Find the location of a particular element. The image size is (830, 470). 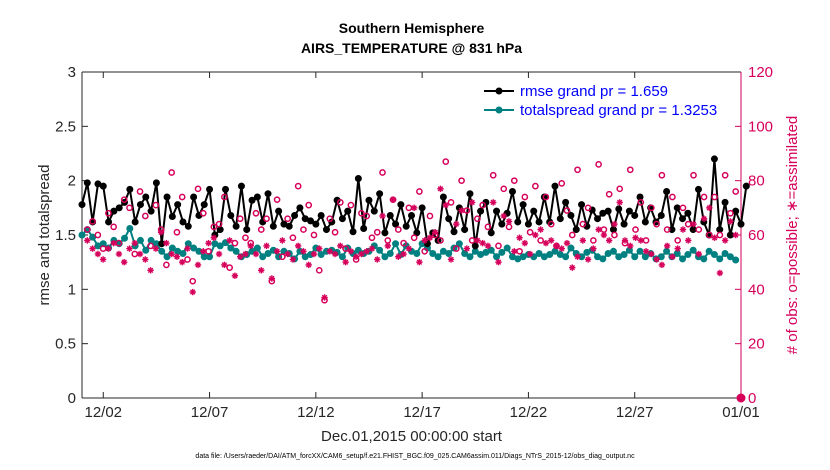

x-tick-label: 12/07 is located at coordinates (210, 412).